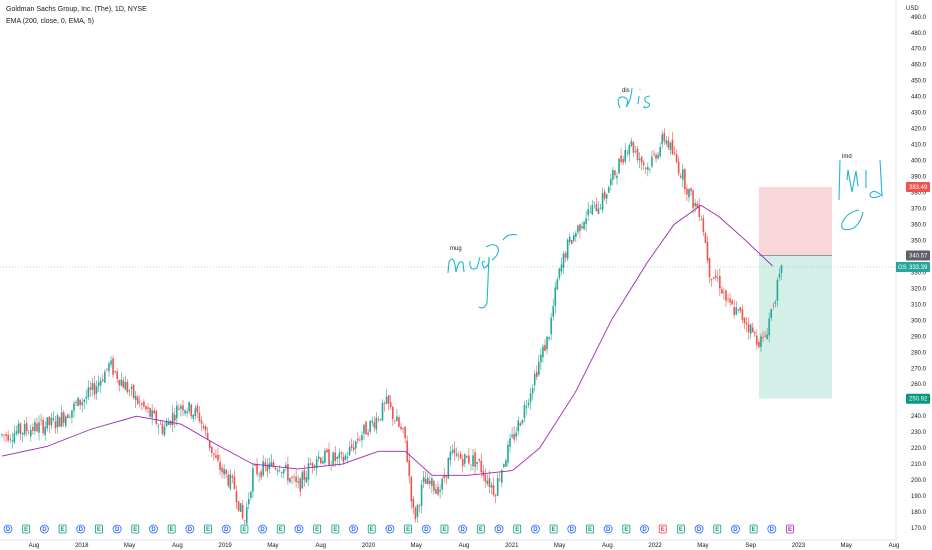  What do you see at coordinates (702, 546) in the screenshot?
I see `time-tick-label: May` at bounding box center [702, 546].